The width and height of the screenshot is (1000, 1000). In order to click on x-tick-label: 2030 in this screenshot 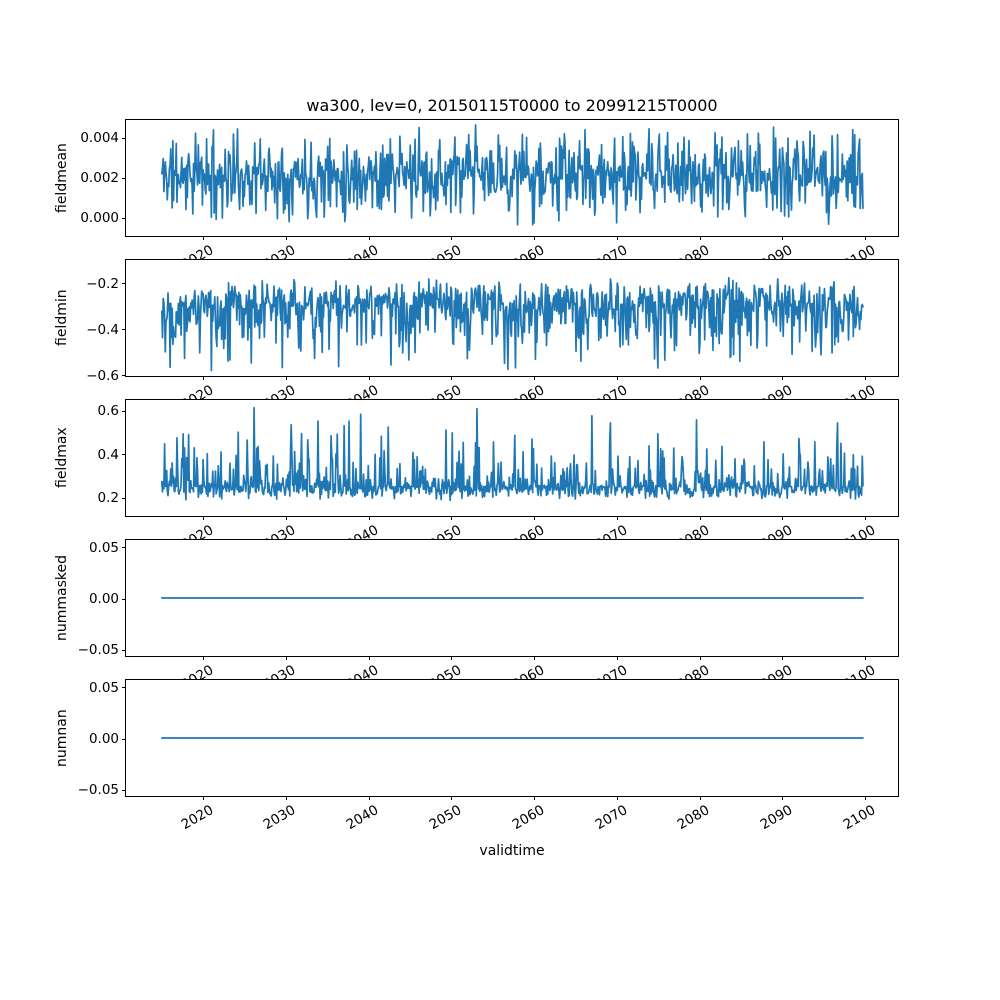, I will do `click(280, 818)`.